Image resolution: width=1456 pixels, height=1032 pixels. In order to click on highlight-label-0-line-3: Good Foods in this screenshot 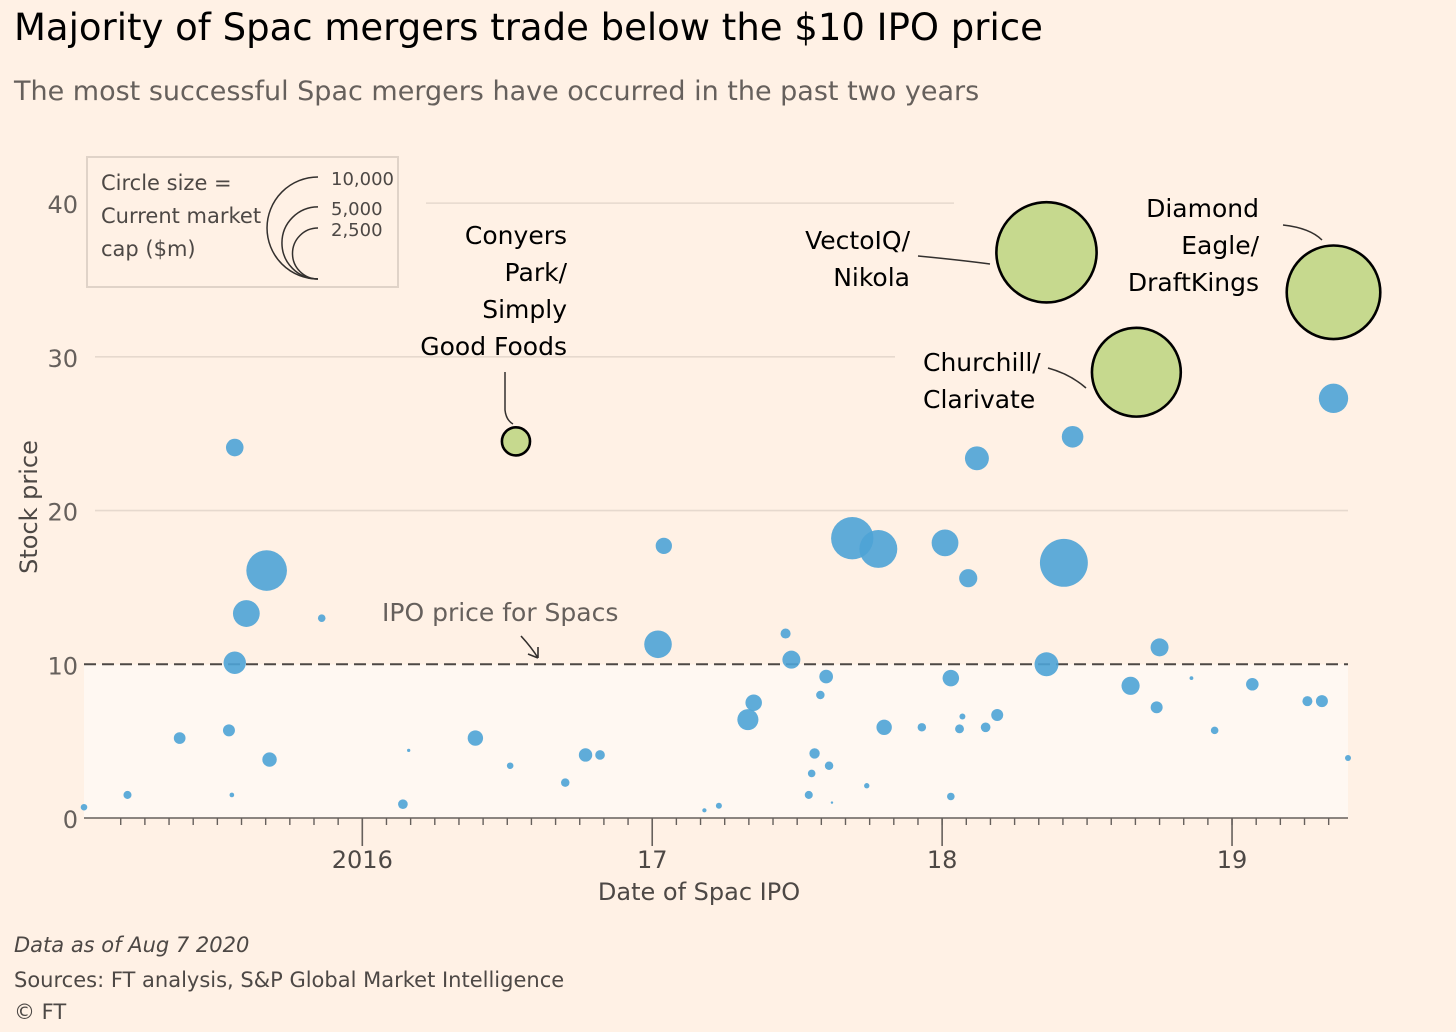, I will do `click(493, 346)`.